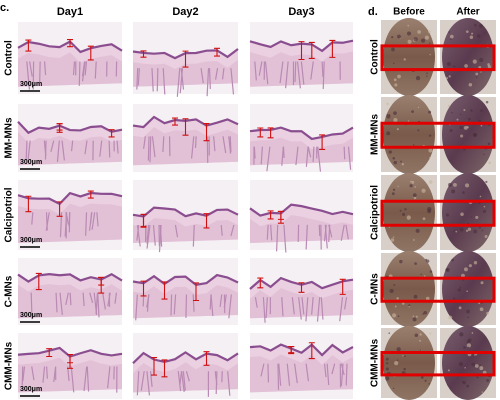 The width and height of the screenshot is (500, 400). What do you see at coordinates (9, 138) in the screenshot?
I see `row-label: MM-MNs` at bounding box center [9, 138].